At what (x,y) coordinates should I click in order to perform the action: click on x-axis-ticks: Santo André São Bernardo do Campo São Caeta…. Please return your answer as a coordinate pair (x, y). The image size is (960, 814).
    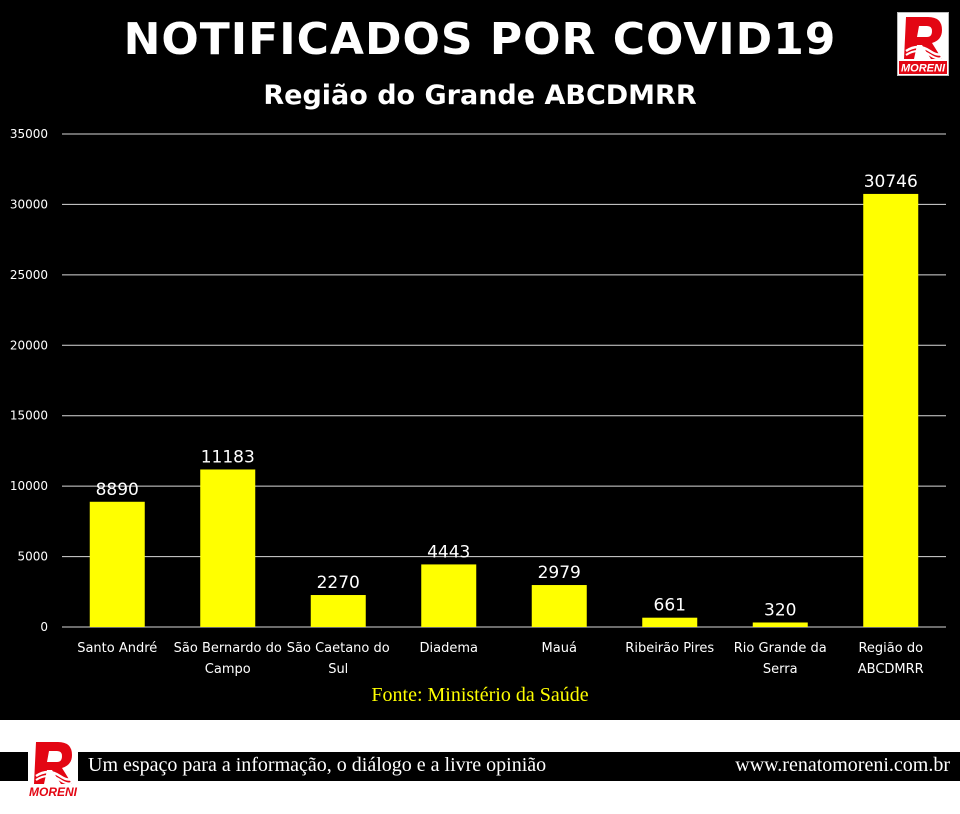
    Looking at the image, I should click on (500, 659).